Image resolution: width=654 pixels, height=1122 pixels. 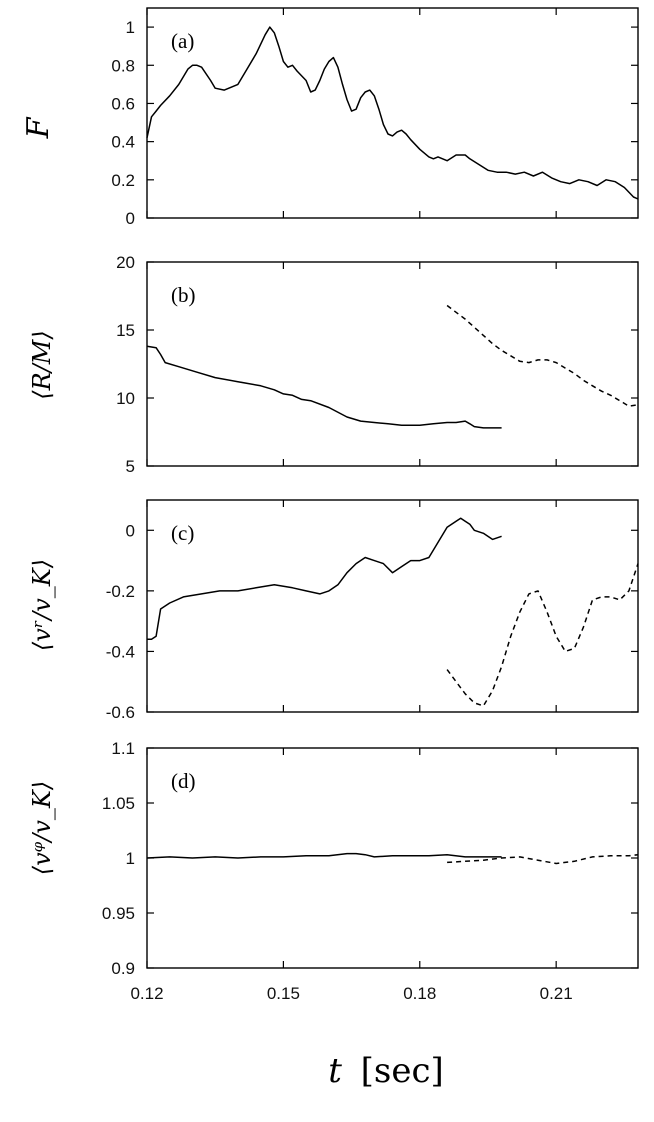 I want to click on y-tick-label: -0.2, so click(x=120, y=591).